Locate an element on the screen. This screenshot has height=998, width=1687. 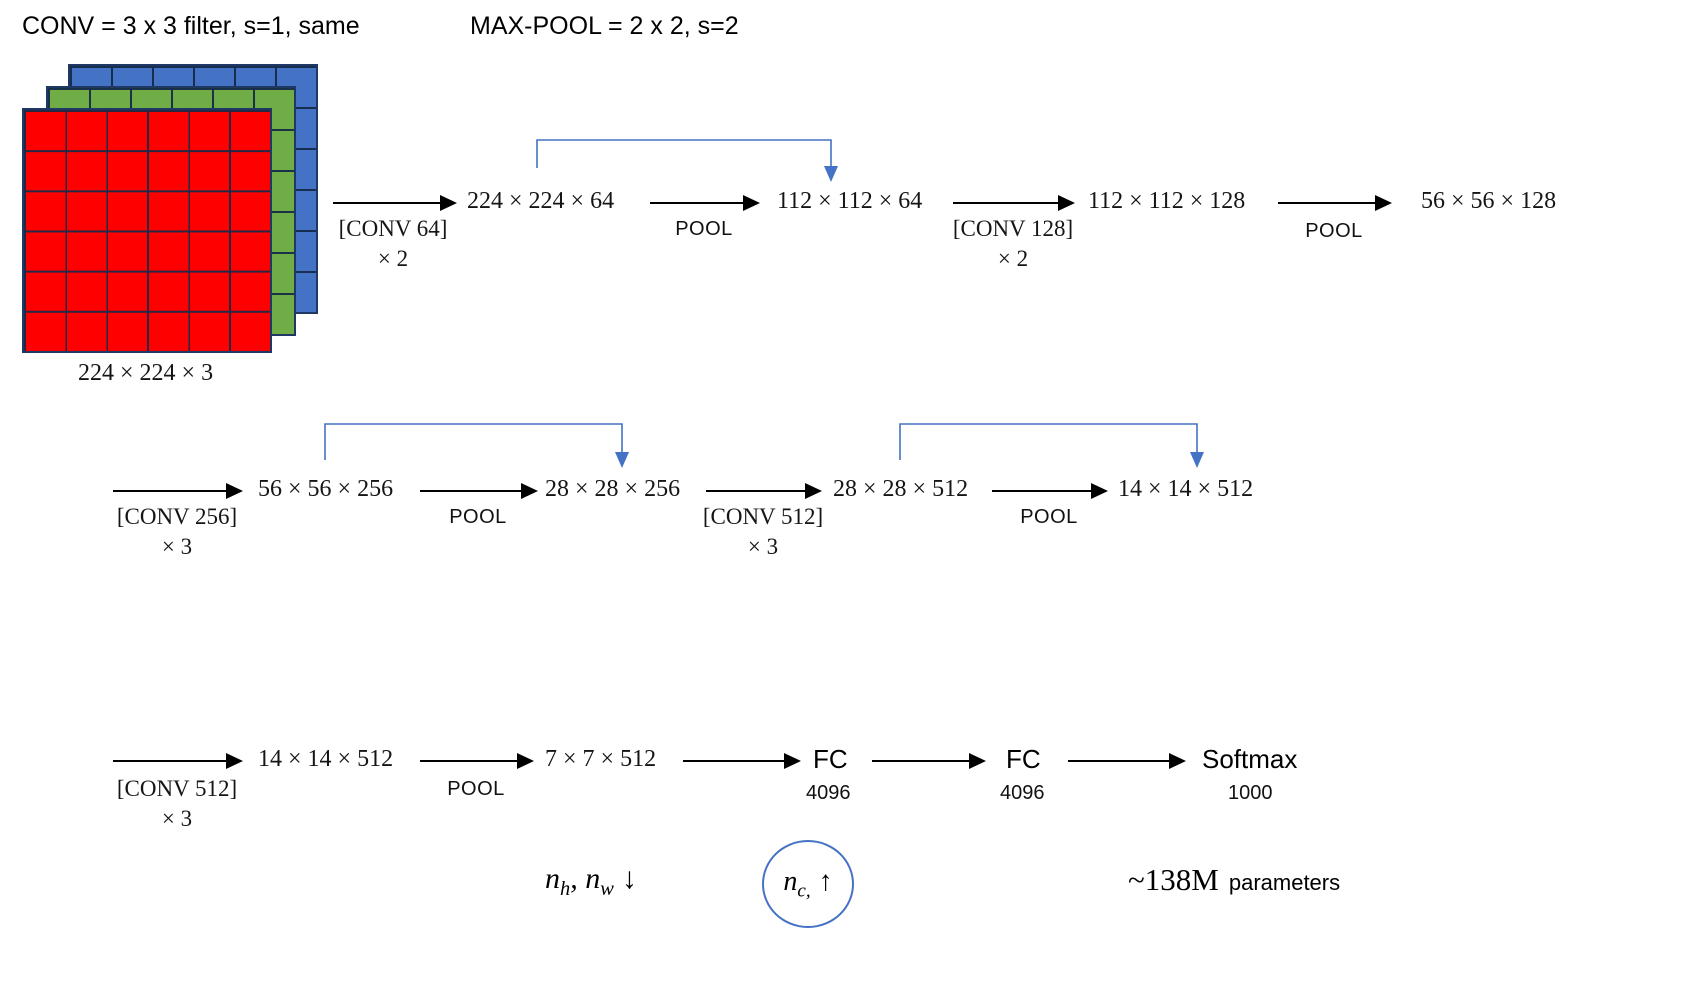
annotation-nc-increasing: nc, ↑ is located at coordinates (807, 884).